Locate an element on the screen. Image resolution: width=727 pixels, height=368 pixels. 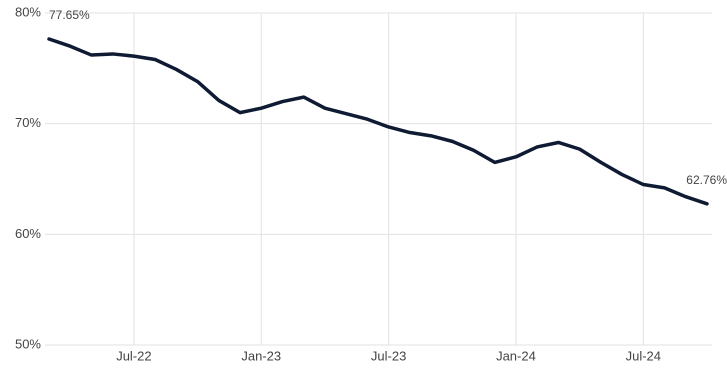
data-label: 62.76% is located at coordinates (706, 180).